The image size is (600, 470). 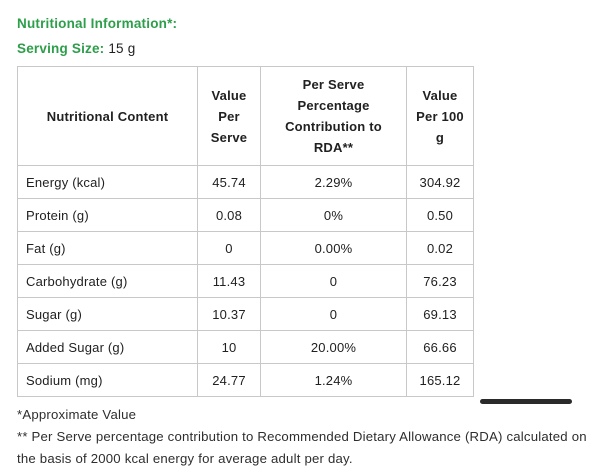 I want to click on cell-per-100g: 304.92, so click(x=440, y=182).